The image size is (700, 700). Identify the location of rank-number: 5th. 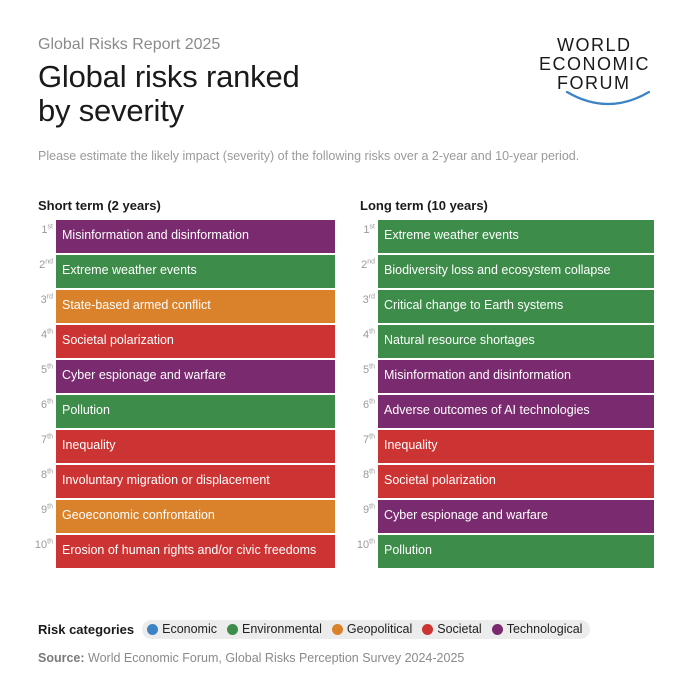
(42, 369).